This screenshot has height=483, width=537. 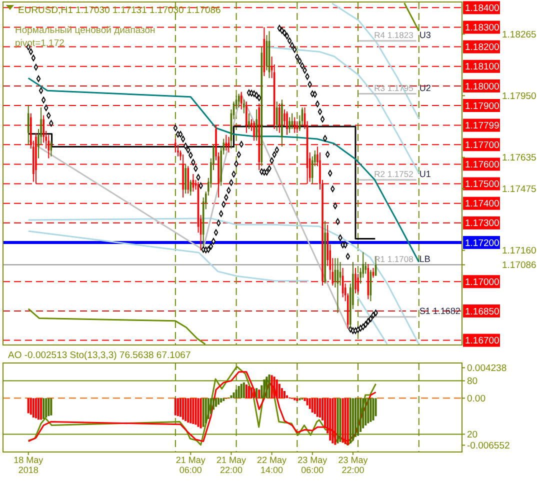 I want to click on ref-line-label: 1.17400, so click(x=482, y=204).